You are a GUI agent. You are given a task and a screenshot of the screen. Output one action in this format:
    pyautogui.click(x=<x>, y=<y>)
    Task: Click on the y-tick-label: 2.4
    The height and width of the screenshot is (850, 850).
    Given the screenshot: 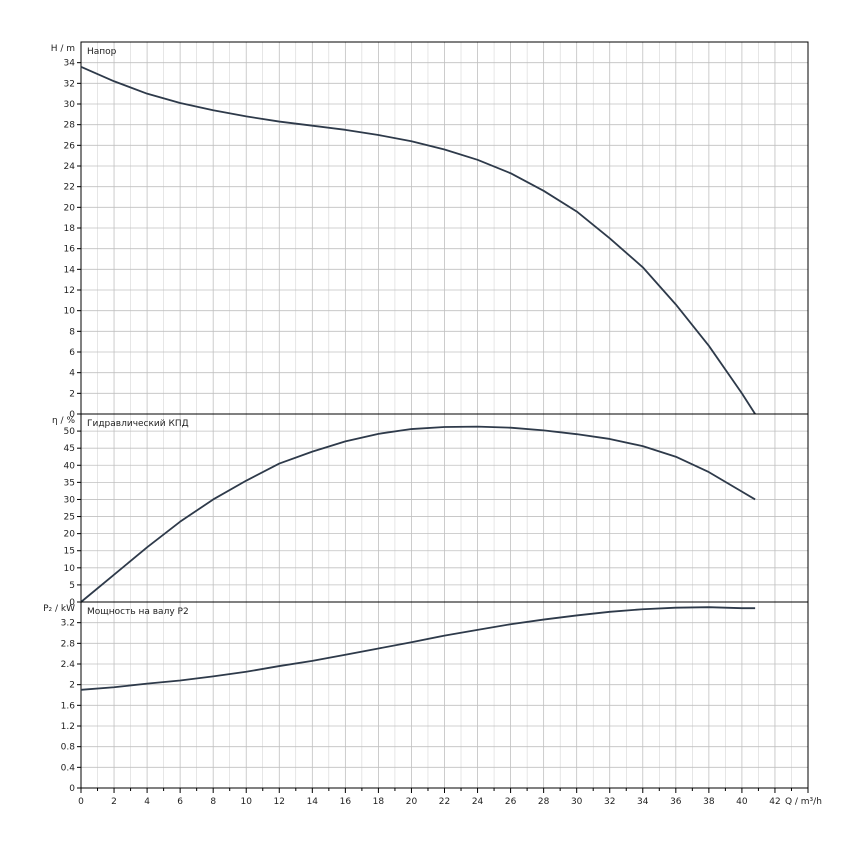 What is the action you would take?
    pyautogui.click(x=68, y=665)
    